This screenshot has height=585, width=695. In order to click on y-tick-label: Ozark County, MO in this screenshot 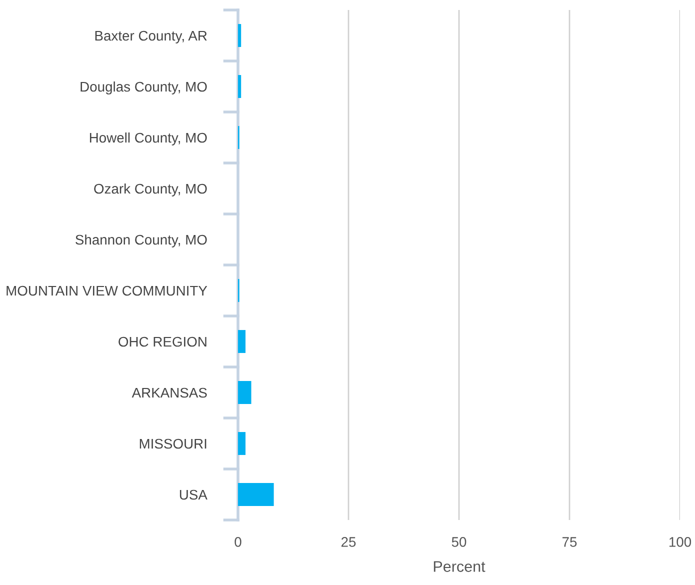, I will do `click(150, 189)`.